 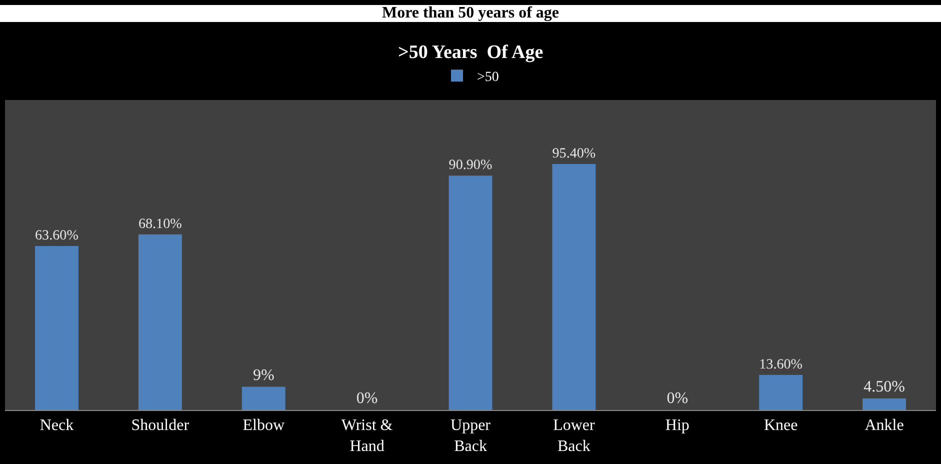 I want to click on data-label: 13.60%, so click(x=781, y=364).